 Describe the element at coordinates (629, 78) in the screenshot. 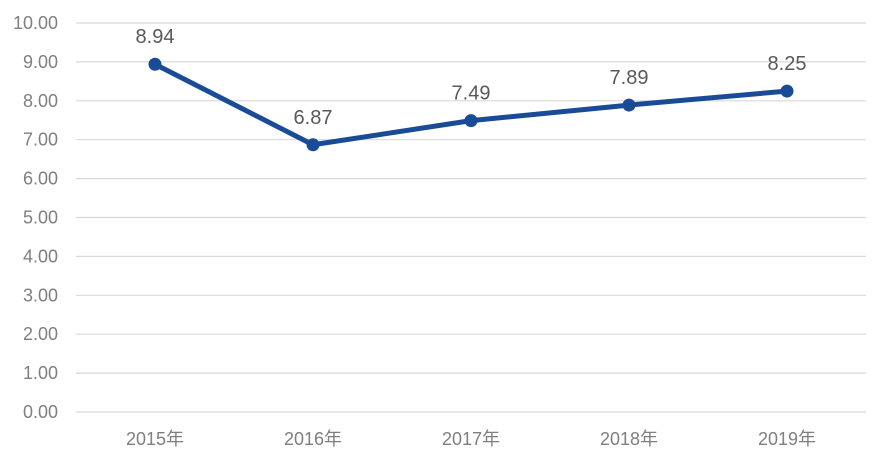

I see `data-point-label: 7.89` at that location.